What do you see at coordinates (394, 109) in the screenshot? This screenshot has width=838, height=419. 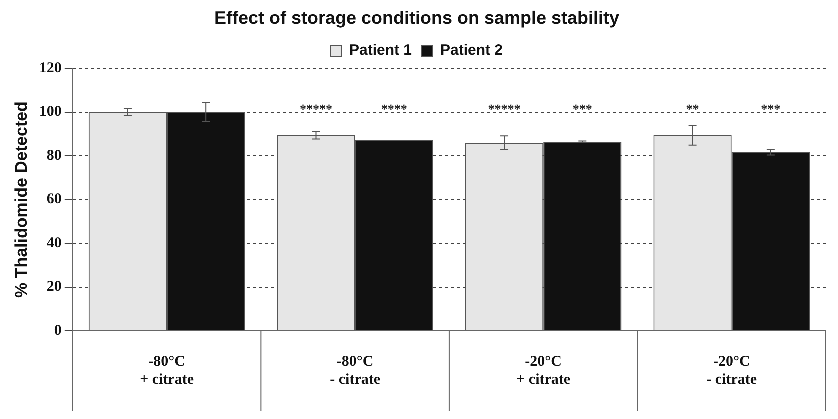 I see `data-label: ****` at bounding box center [394, 109].